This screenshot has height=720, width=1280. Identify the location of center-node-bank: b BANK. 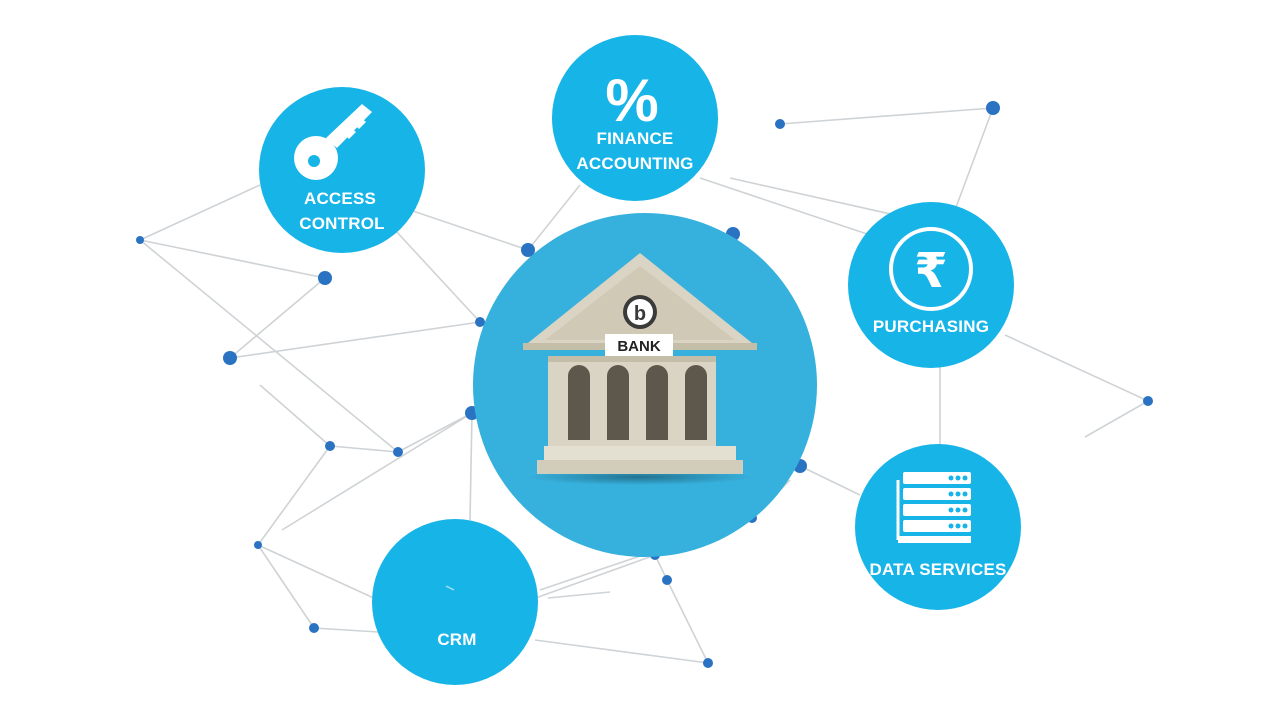
(645, 385).